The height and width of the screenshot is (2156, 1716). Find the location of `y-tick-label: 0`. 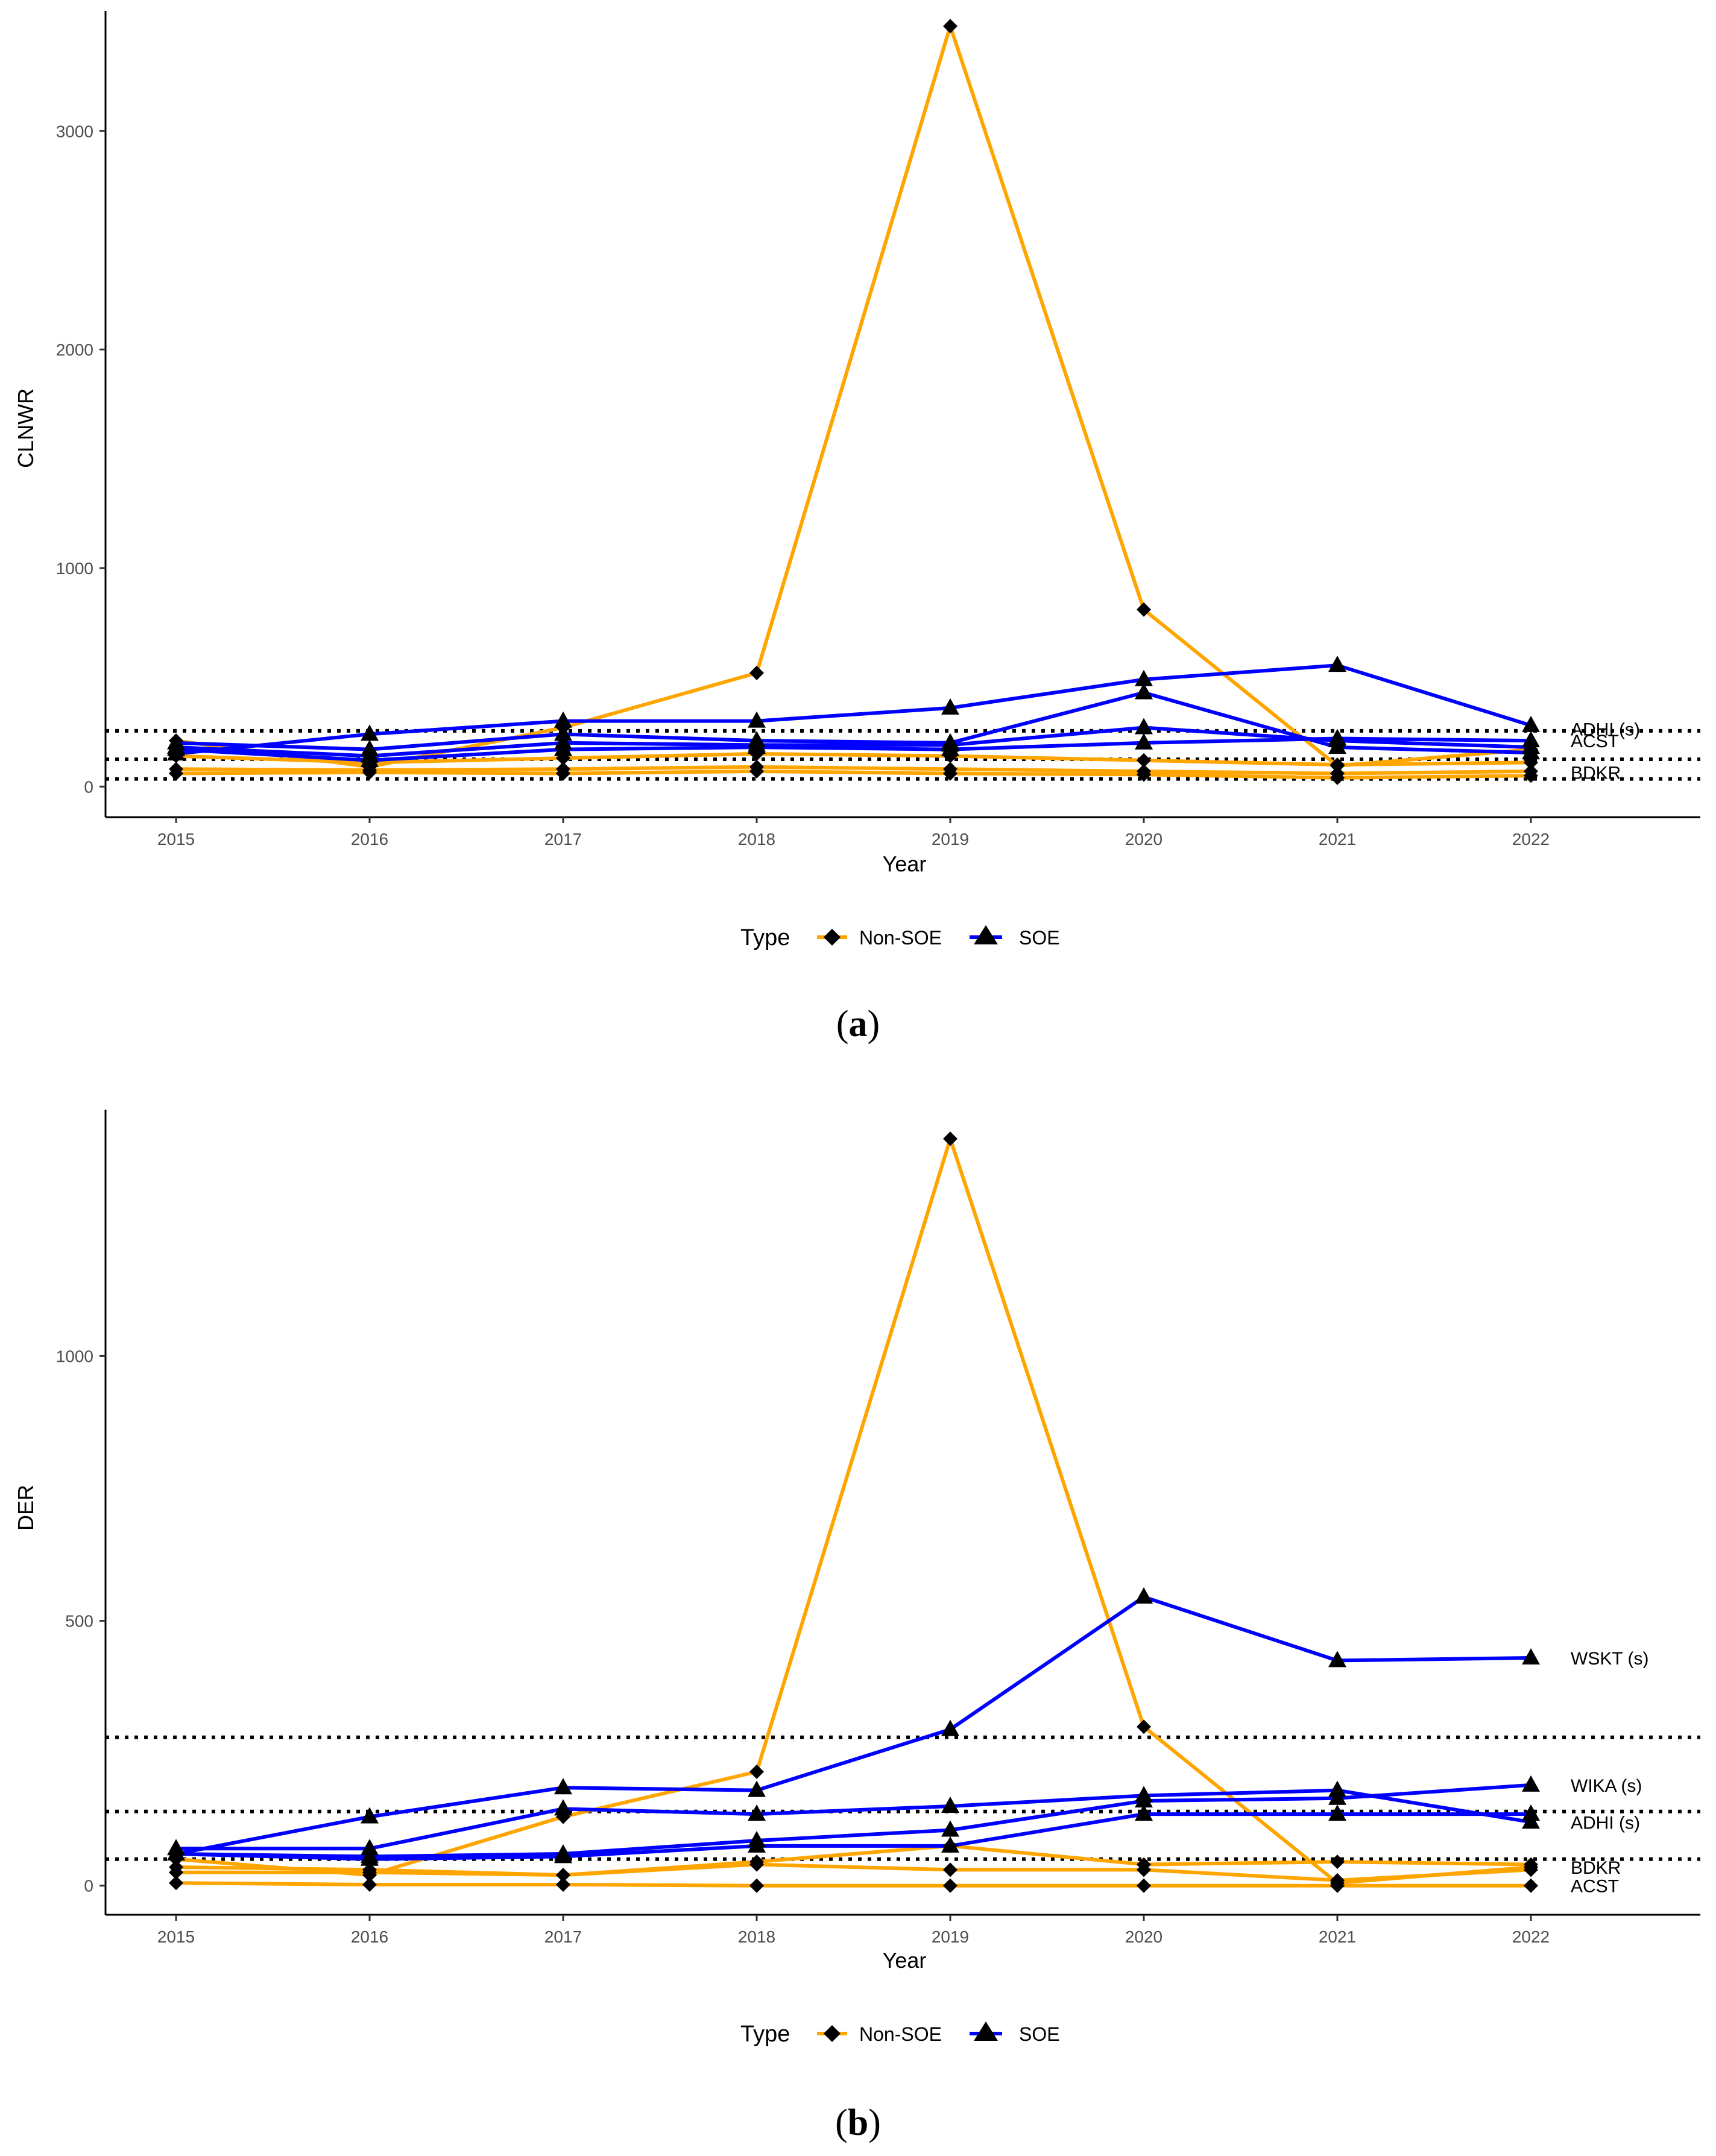

y-tick-label: 0 is located at coordinates (88, 1886).